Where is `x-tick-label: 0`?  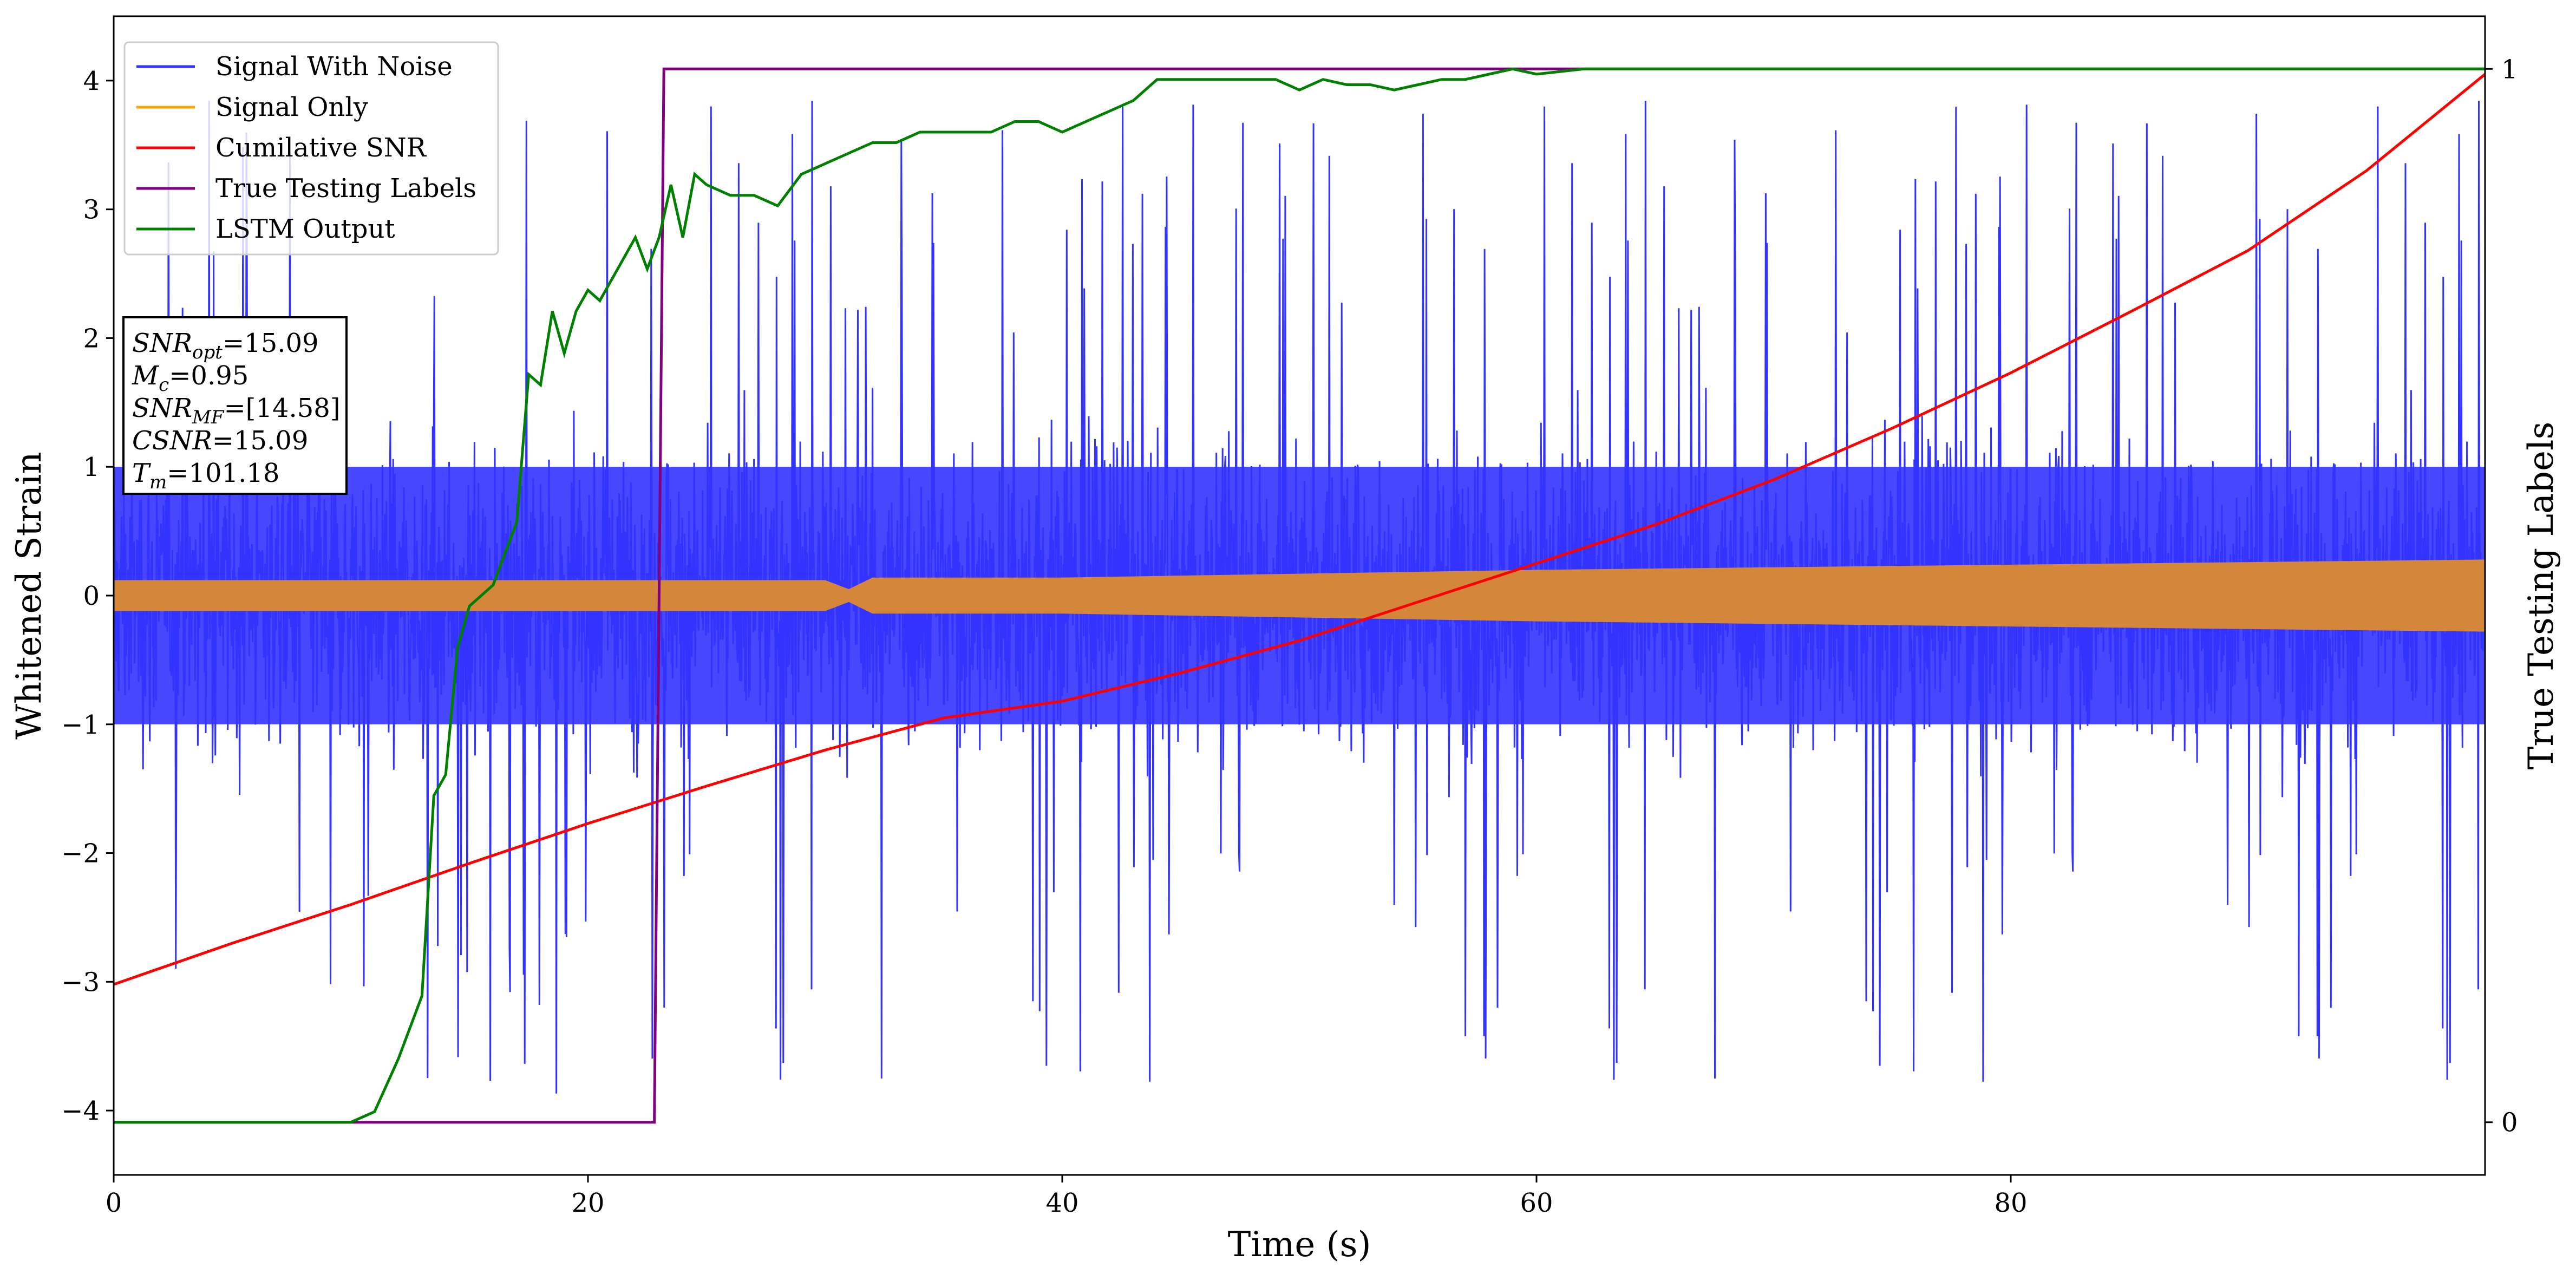 x-tick-label: 0 is located at coordinates (114, 1203).